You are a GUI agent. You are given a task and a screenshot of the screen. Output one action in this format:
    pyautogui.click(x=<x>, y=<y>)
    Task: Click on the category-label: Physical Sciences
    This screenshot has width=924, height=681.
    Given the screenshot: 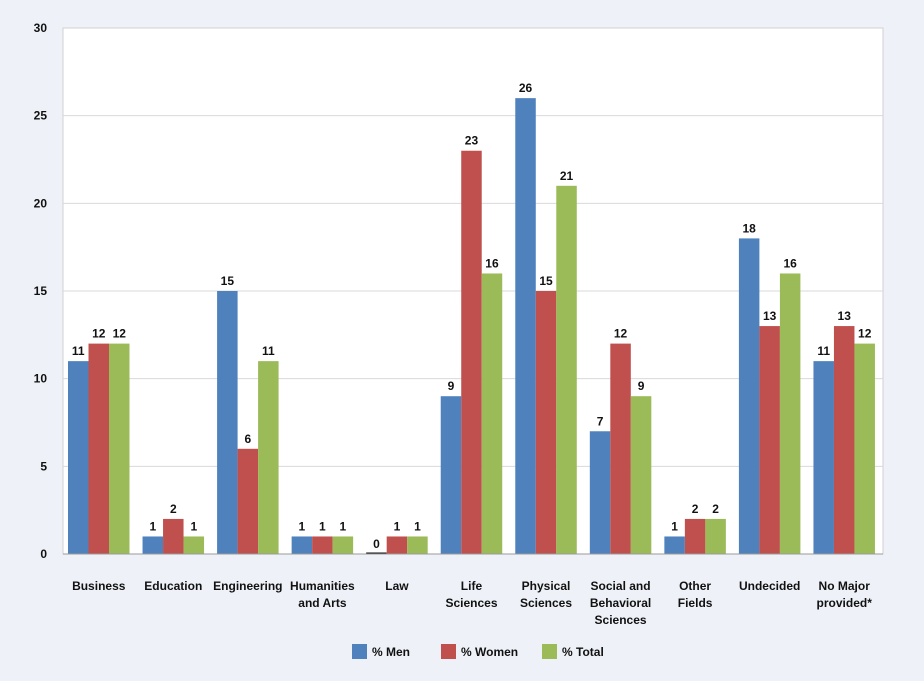 What is the action you would take?
    pyautogui.click(x=546, y=594)
    